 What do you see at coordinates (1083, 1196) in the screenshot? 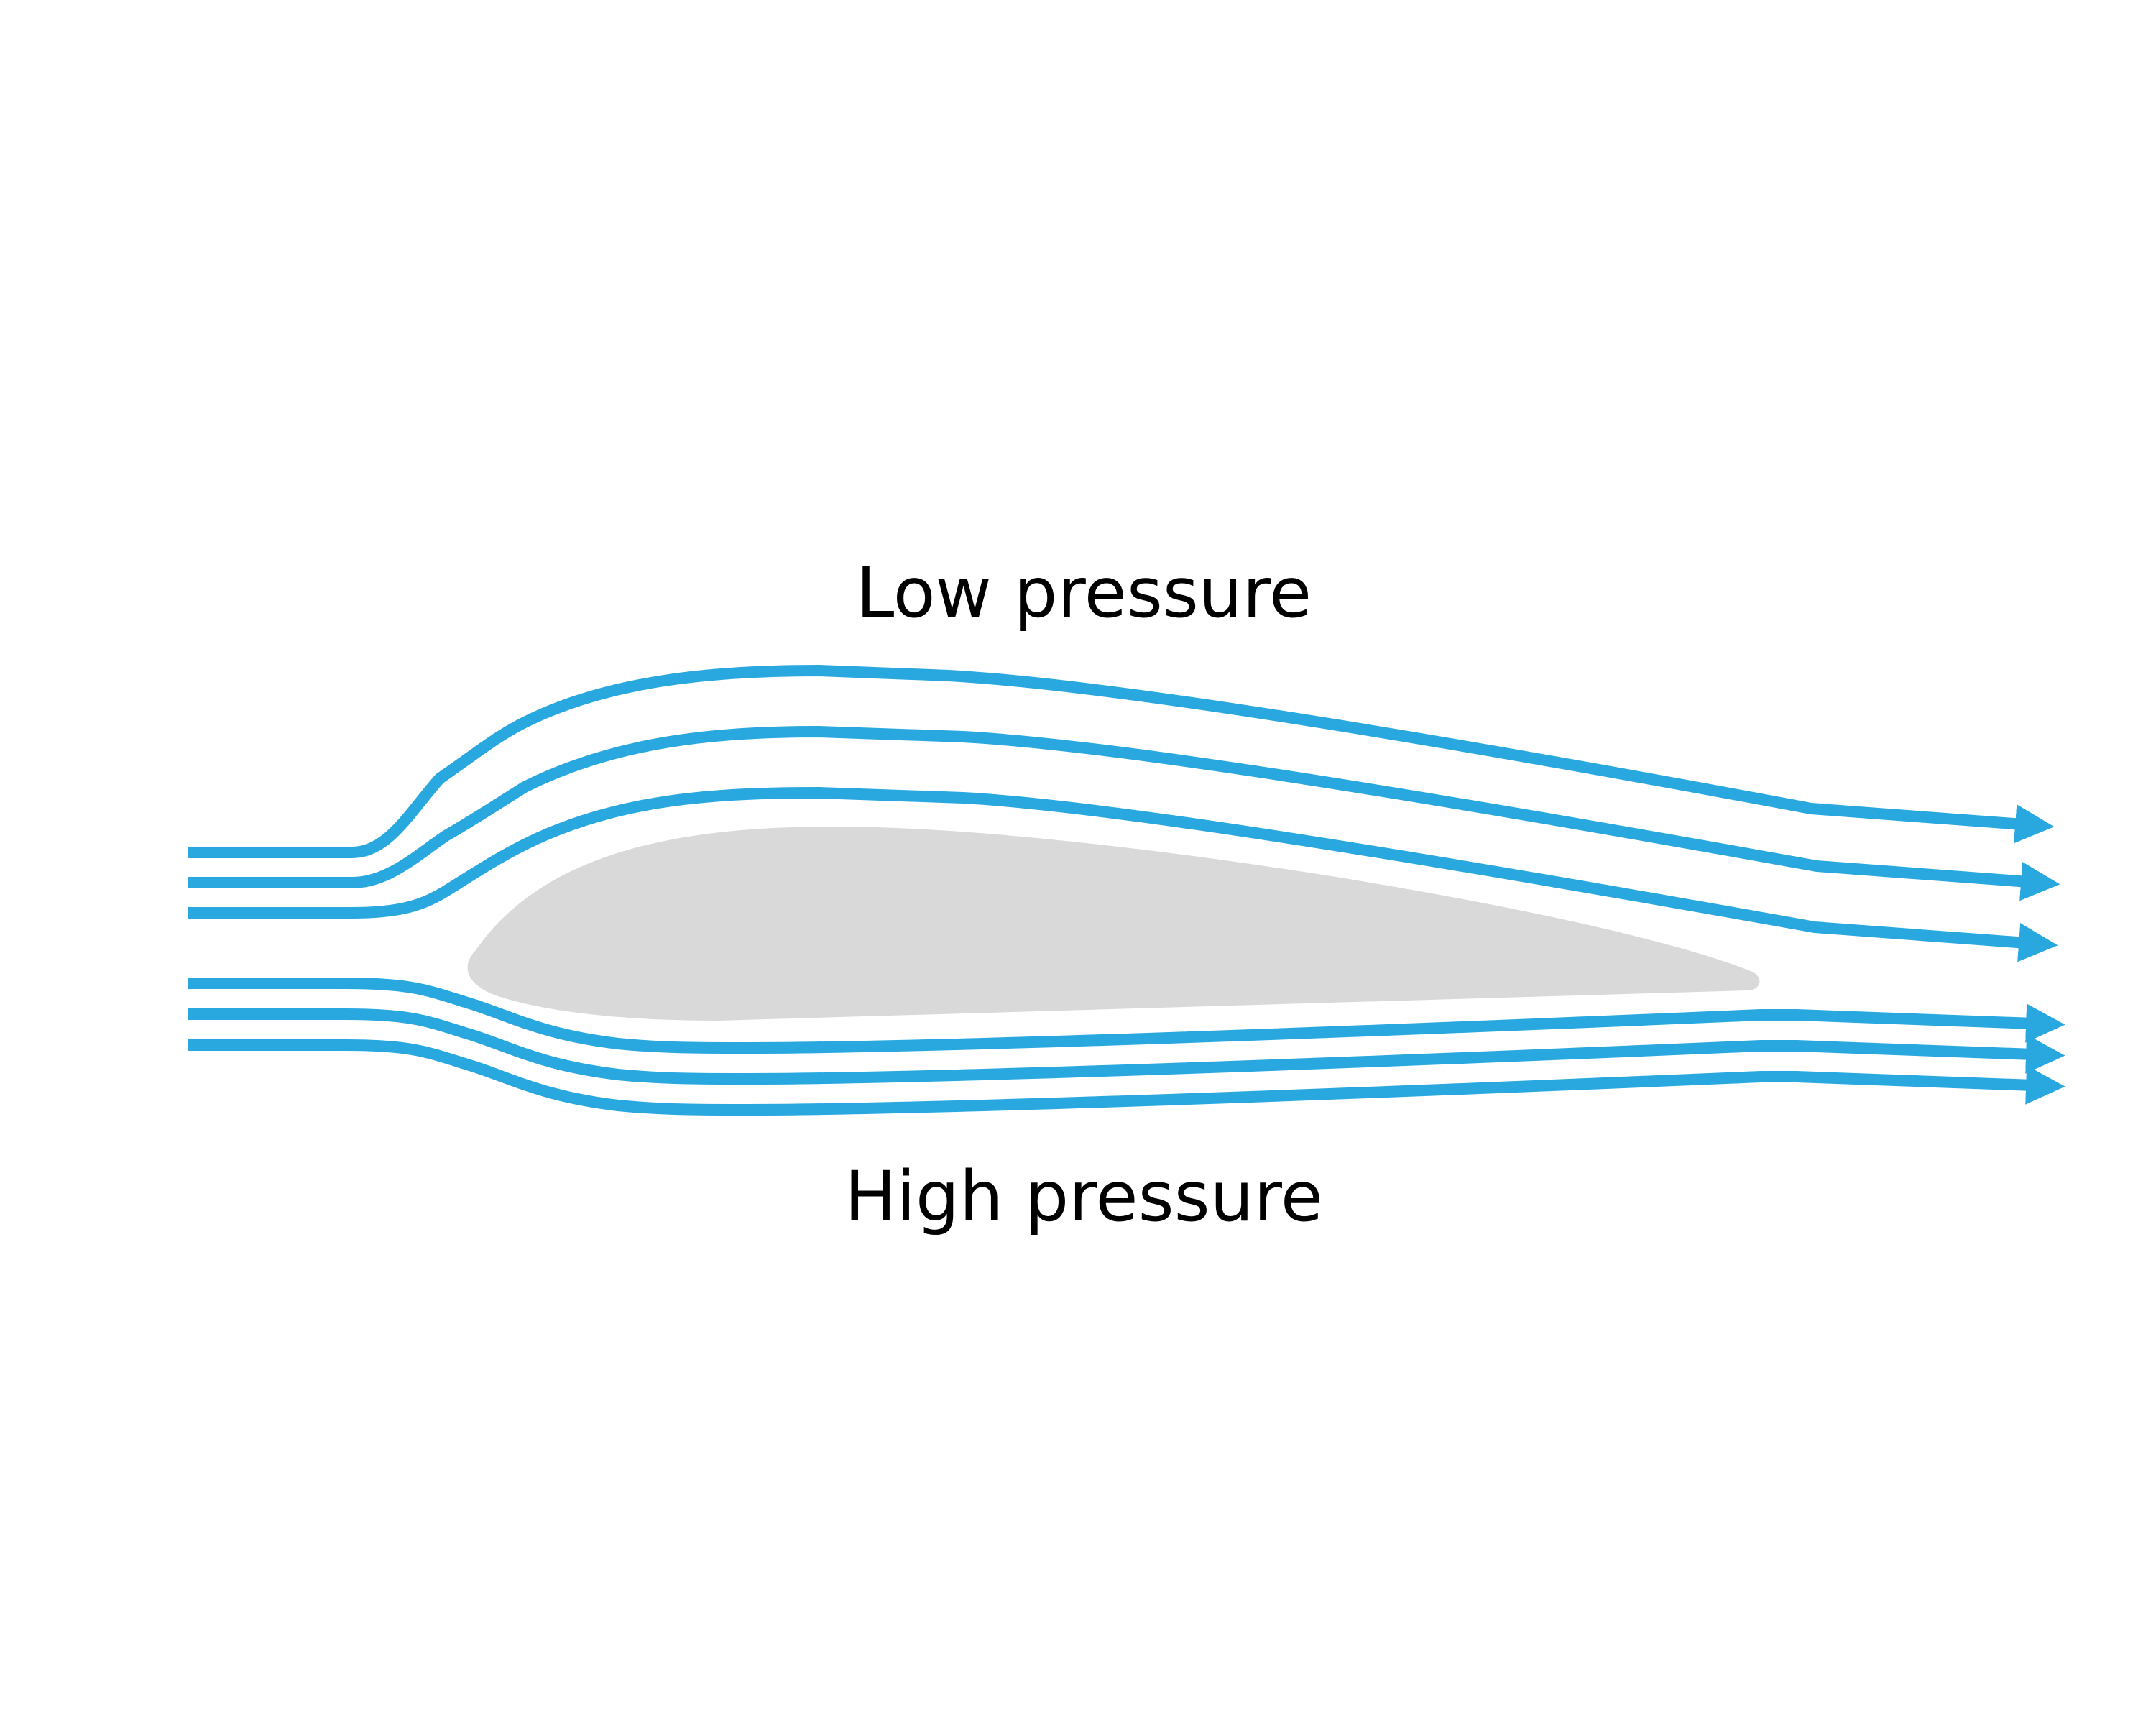
I see `high-pressure-label: High pressure` at bounding box center [1083, 1196].